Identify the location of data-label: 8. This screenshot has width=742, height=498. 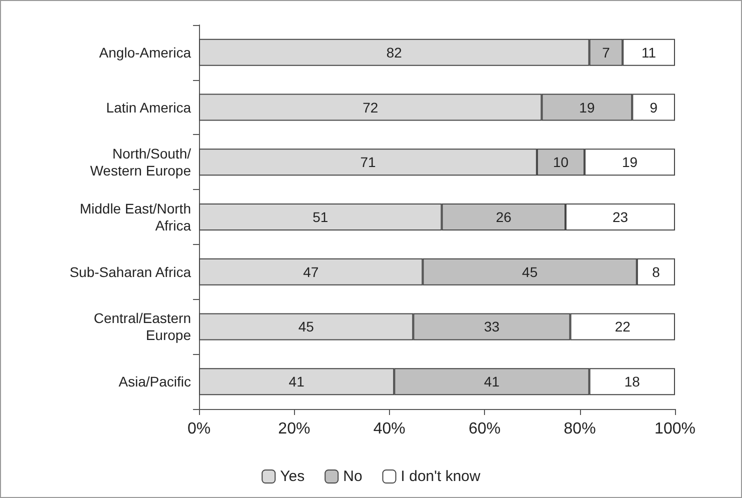
(656, 272).